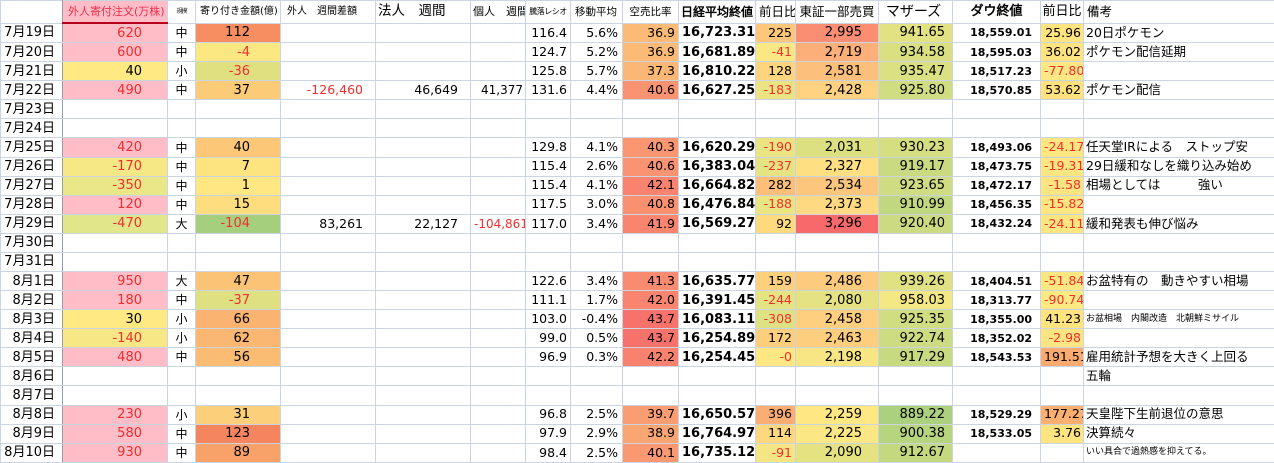 The height and width of the screenshot is (463, 1274). What do you see at coordinates (1062, 185) in the screenshot?
I see `cell-dow-change: -1.58` at bounding box center [1062, 185].